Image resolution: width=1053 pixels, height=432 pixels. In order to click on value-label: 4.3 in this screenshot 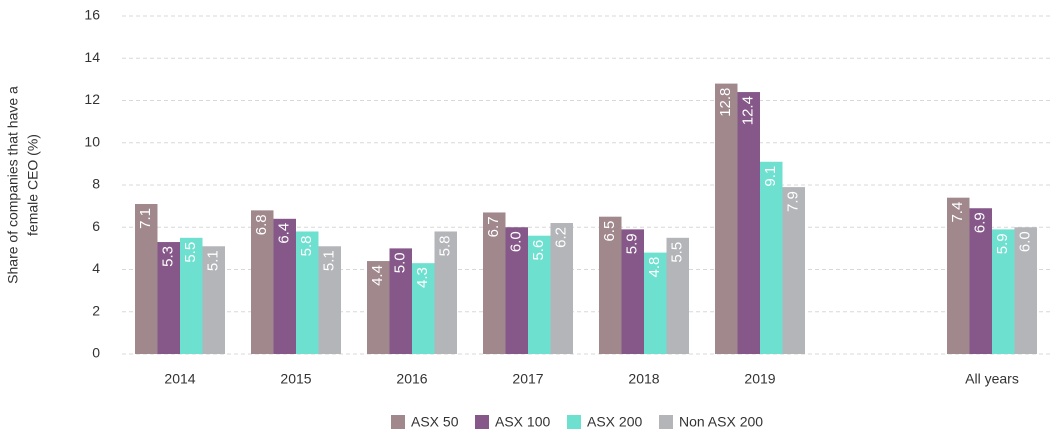, I will do `click(422, 277)`.